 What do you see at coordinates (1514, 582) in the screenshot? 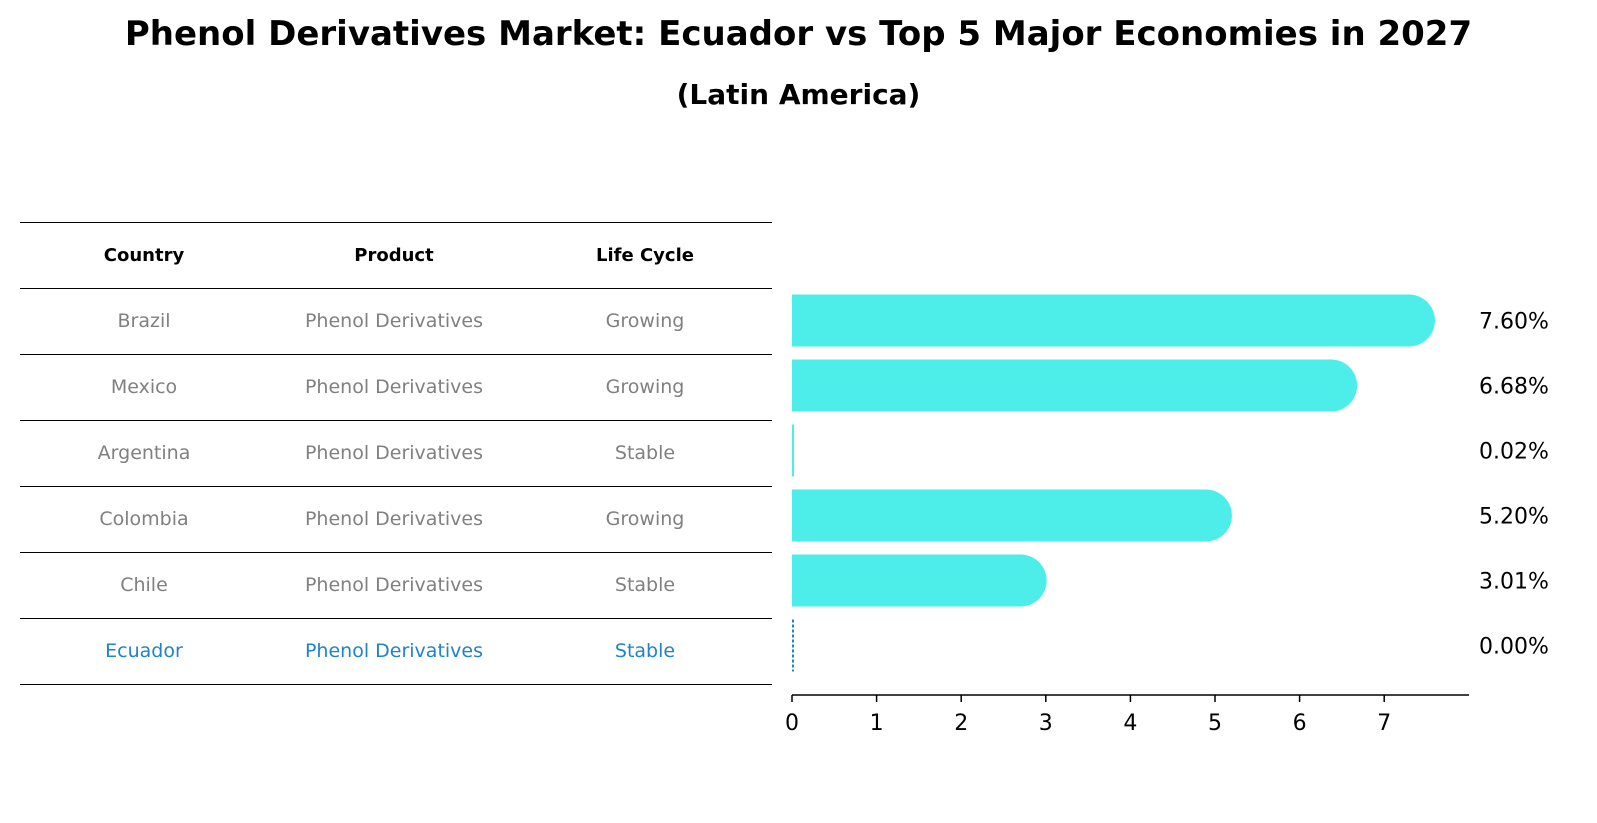
I see `bar-value-label: 3.01%` at bounding box center [1514, 582].